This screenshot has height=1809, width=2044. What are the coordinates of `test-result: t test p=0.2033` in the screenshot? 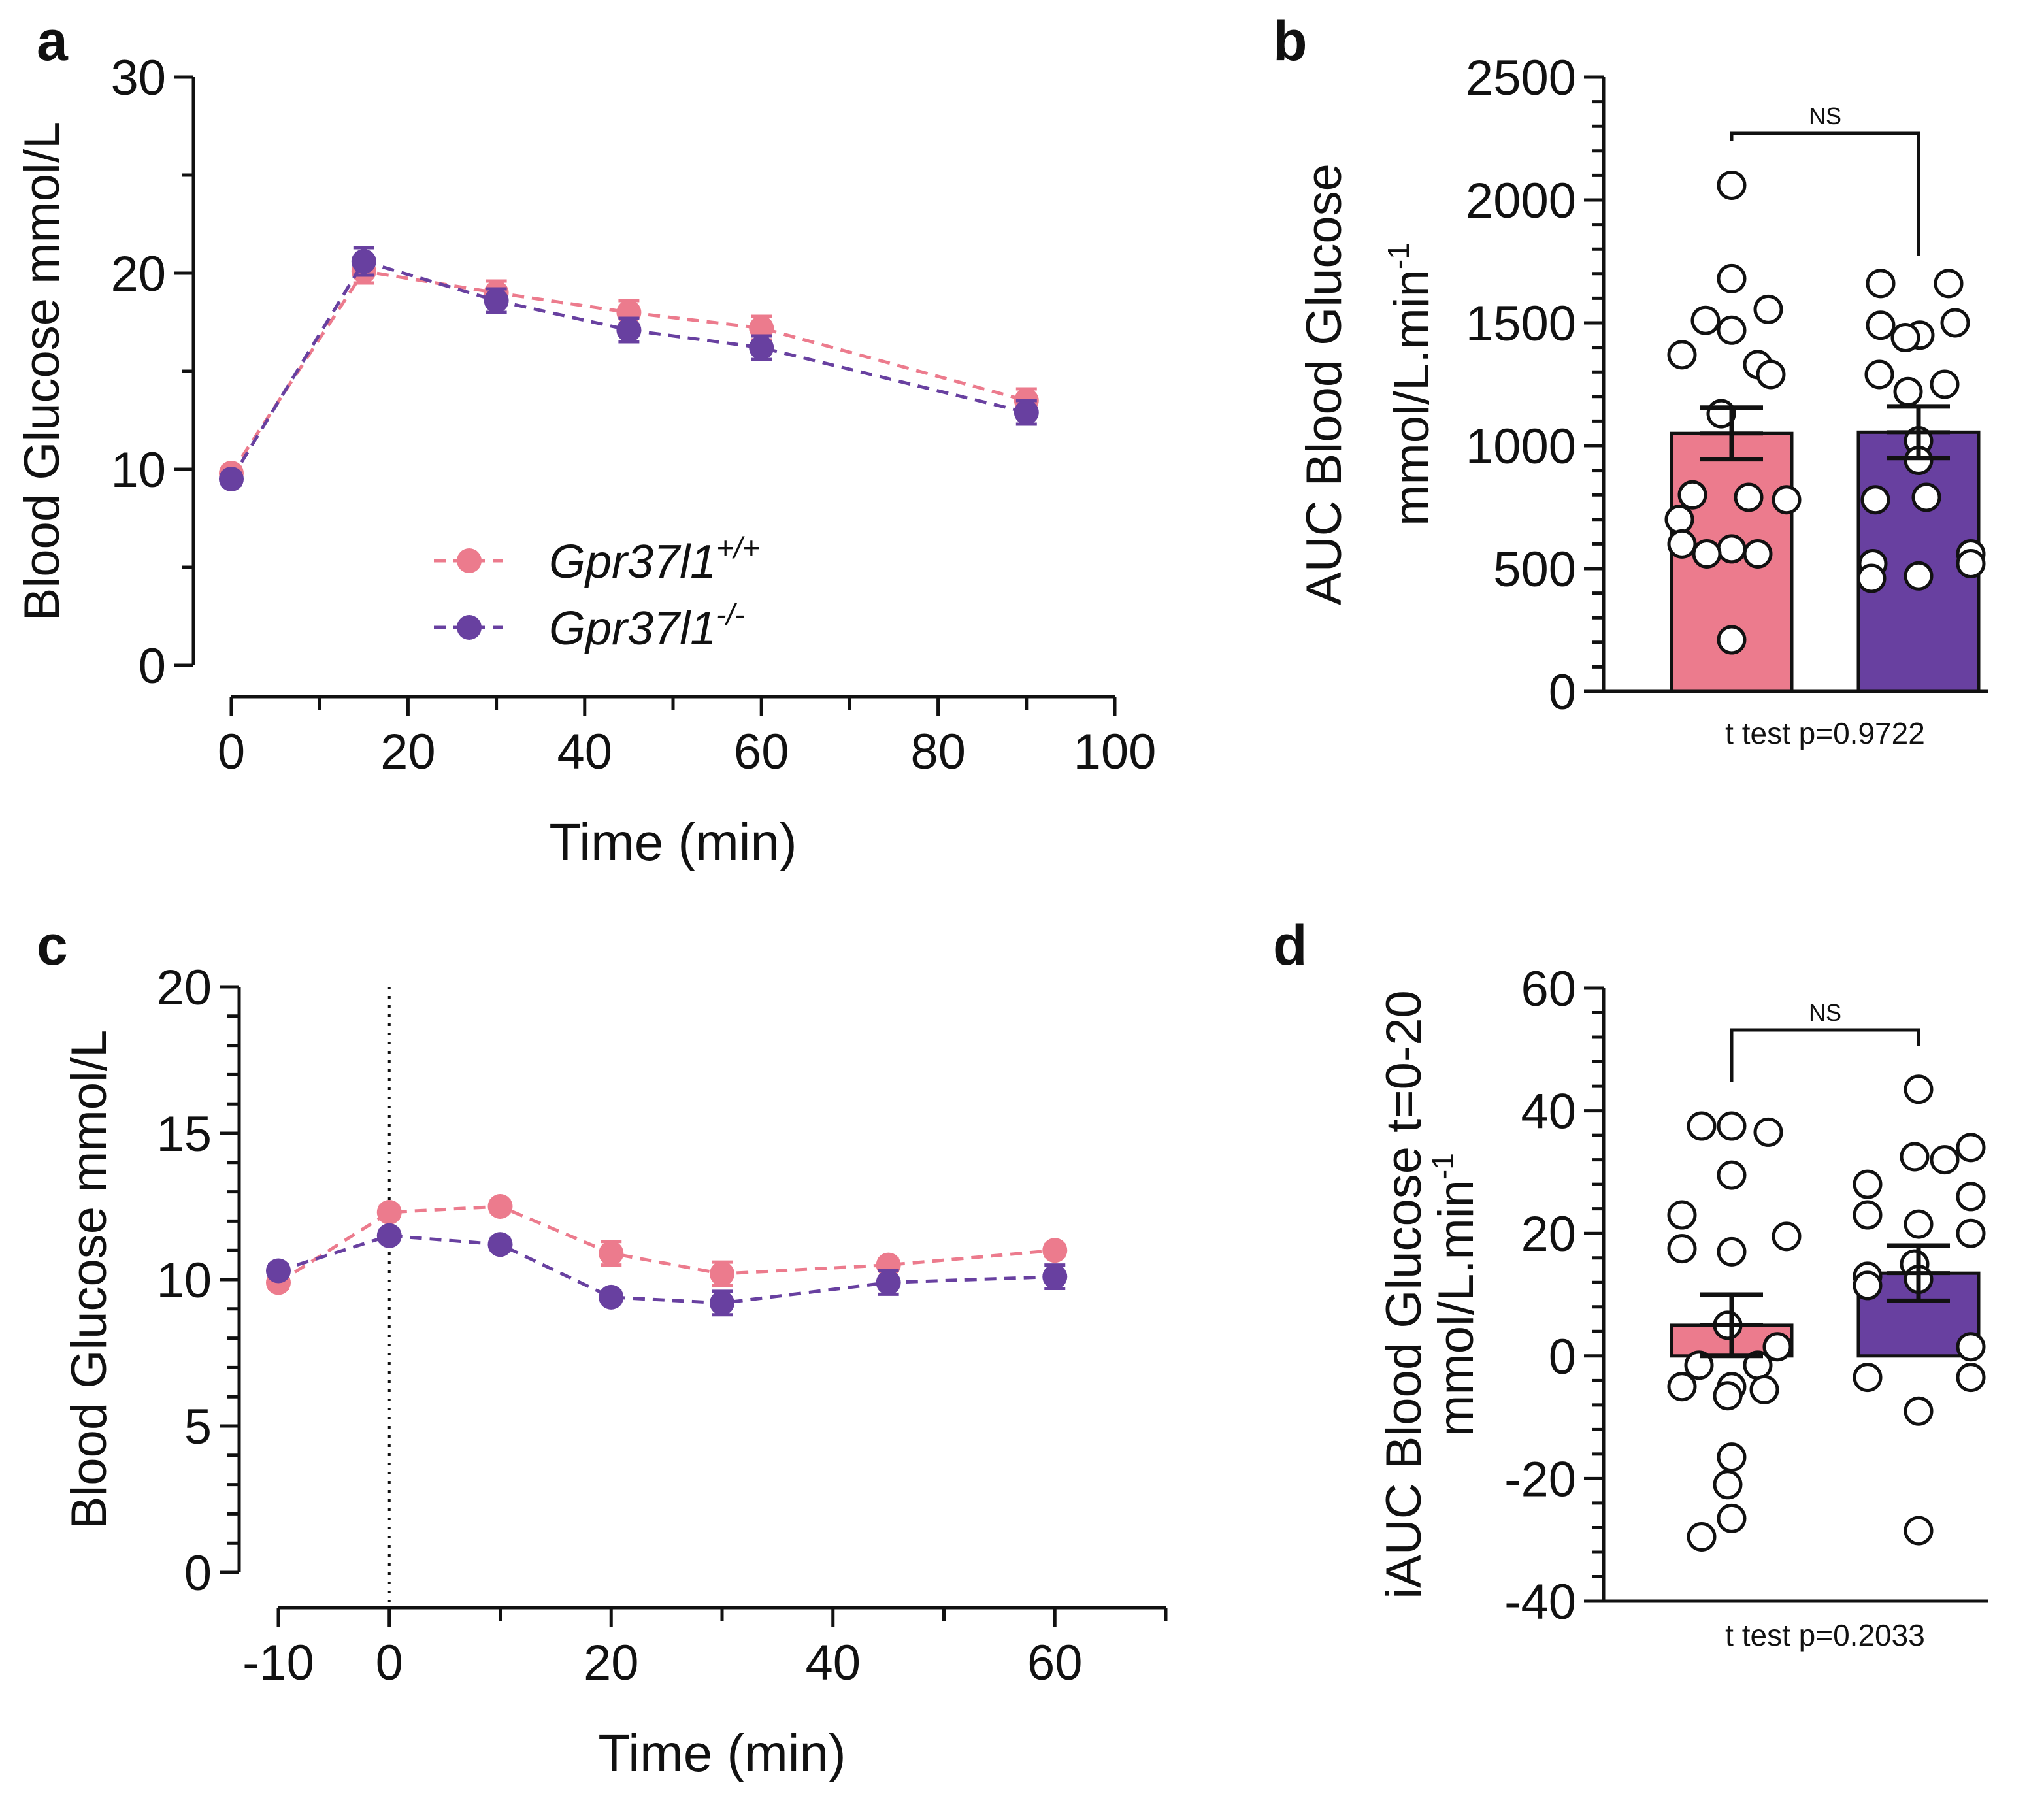 It's located at (1825, 1635).